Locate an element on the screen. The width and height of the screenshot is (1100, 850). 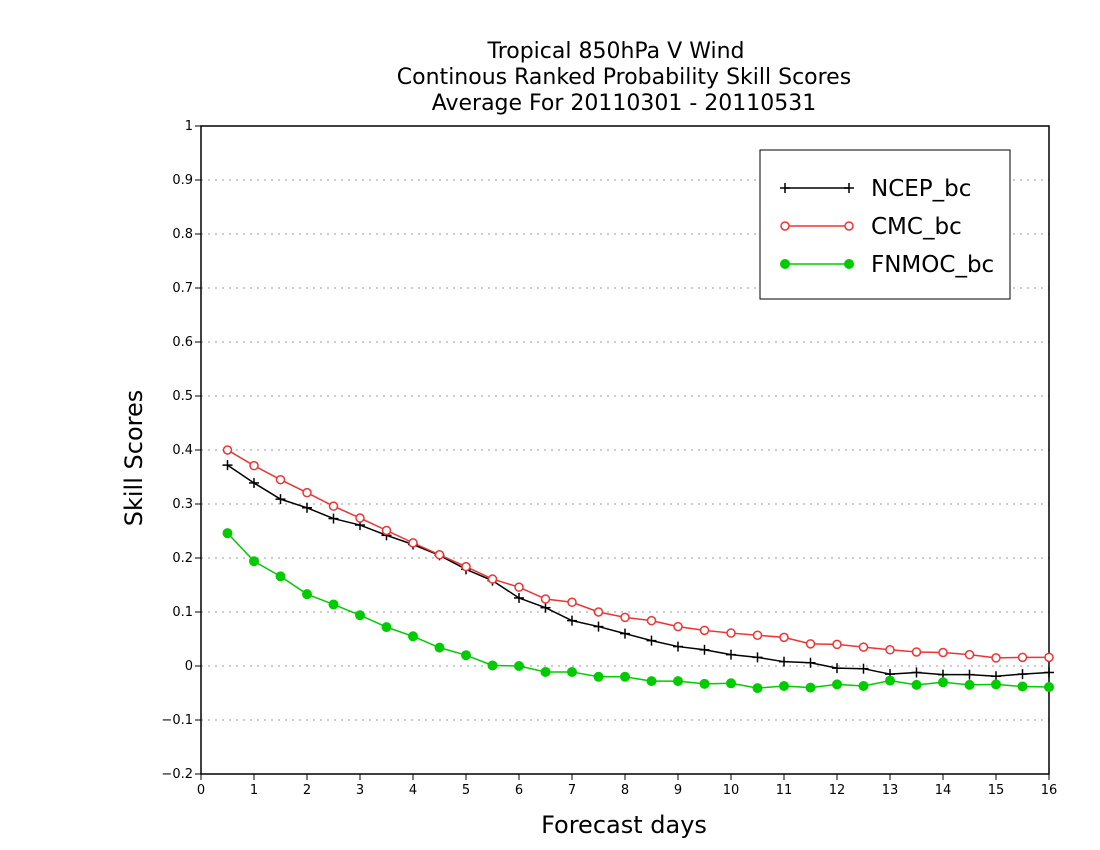
legend: NCEP_bc CMC_bc FNMOC_bc is located at coordinates (885, 224).